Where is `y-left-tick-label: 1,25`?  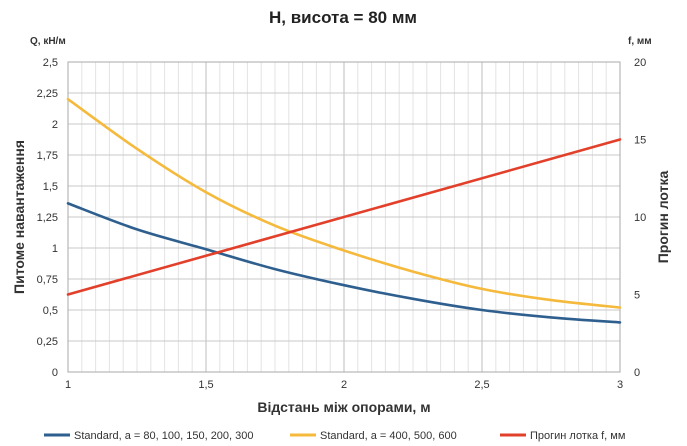
y-left-tick-label: 1,25 is located at coordinates (47, 218).